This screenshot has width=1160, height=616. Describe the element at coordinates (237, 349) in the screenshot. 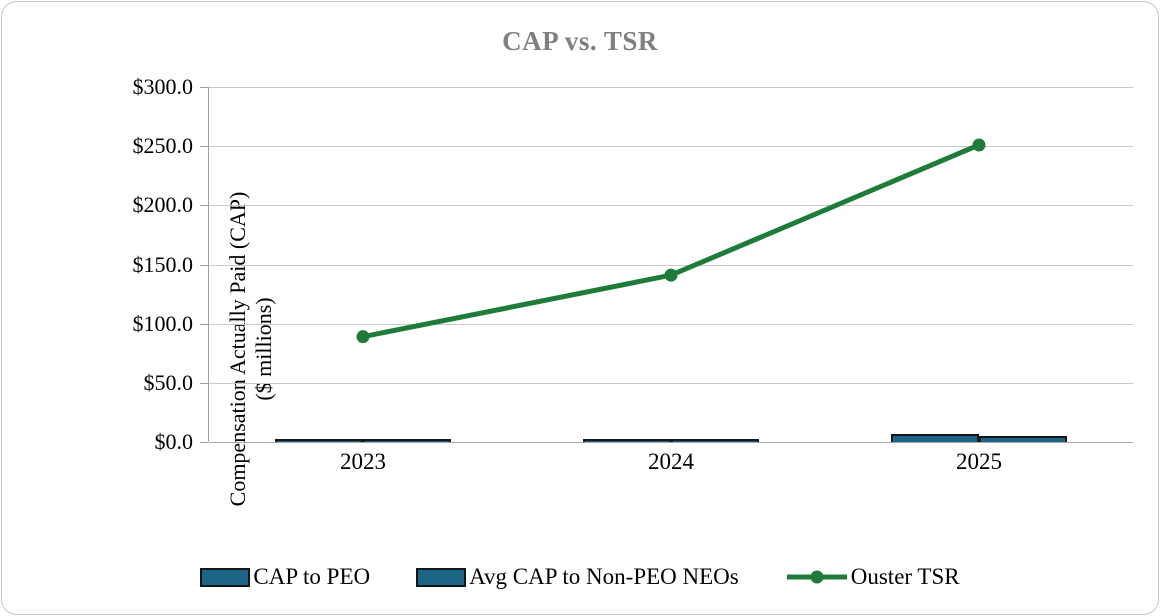

I see `y-axis-title-line1: Compensation Actually Paid (CAP)` at that location.